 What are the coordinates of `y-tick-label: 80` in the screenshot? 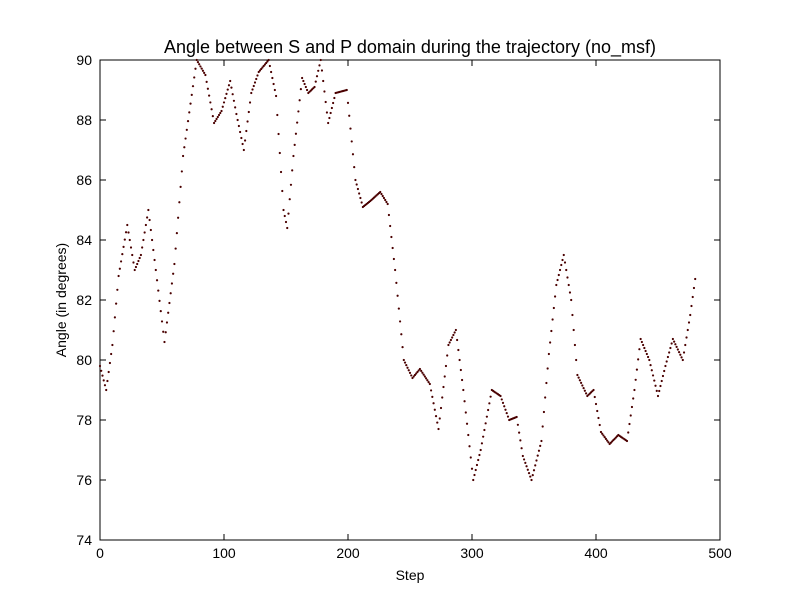 It's located at (84, 360).